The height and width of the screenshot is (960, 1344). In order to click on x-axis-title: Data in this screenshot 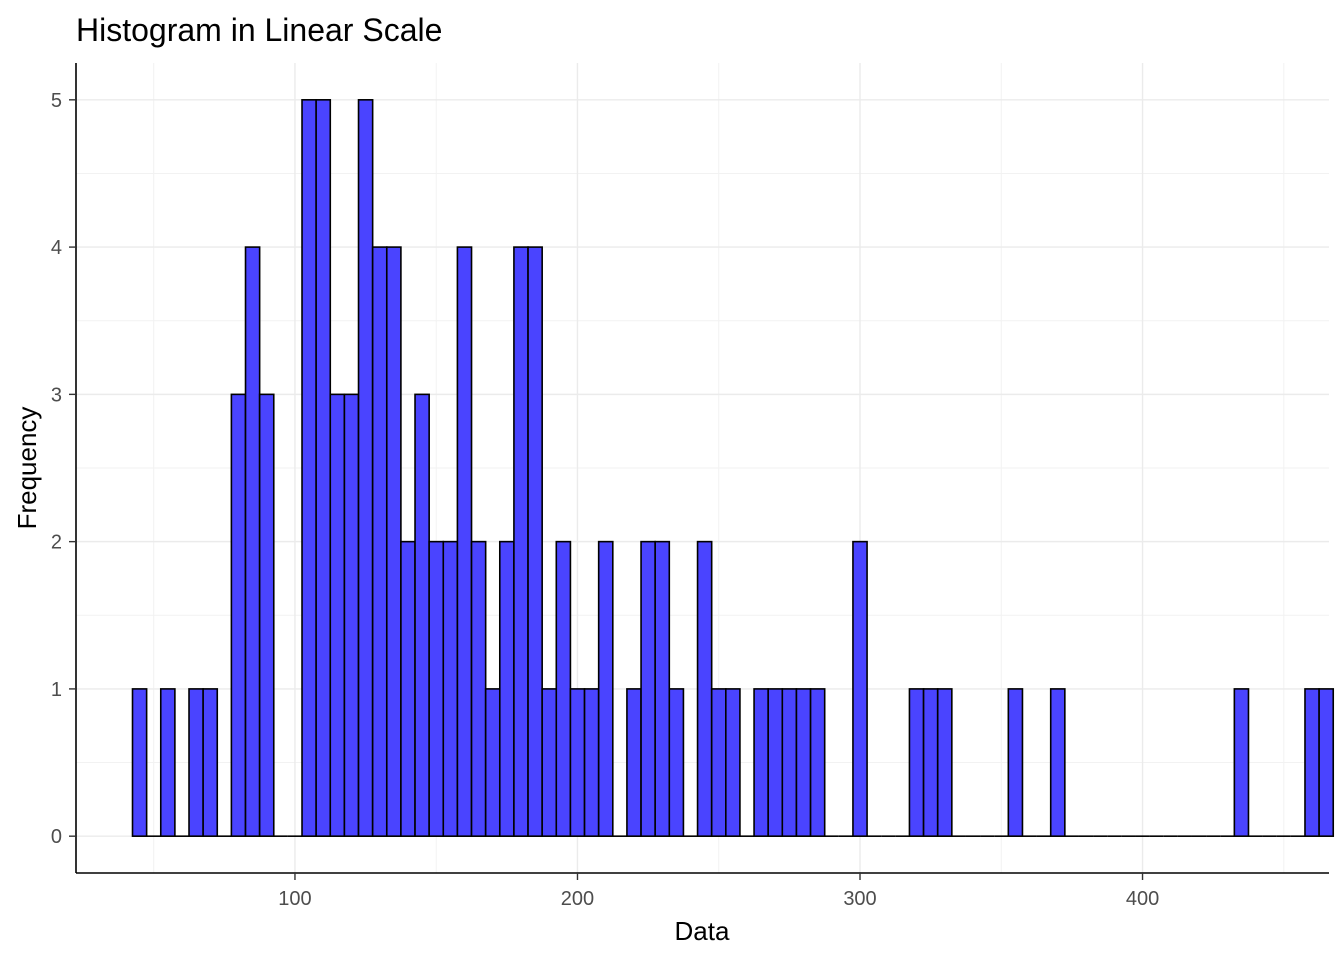, I will do `click(702, 931)`.